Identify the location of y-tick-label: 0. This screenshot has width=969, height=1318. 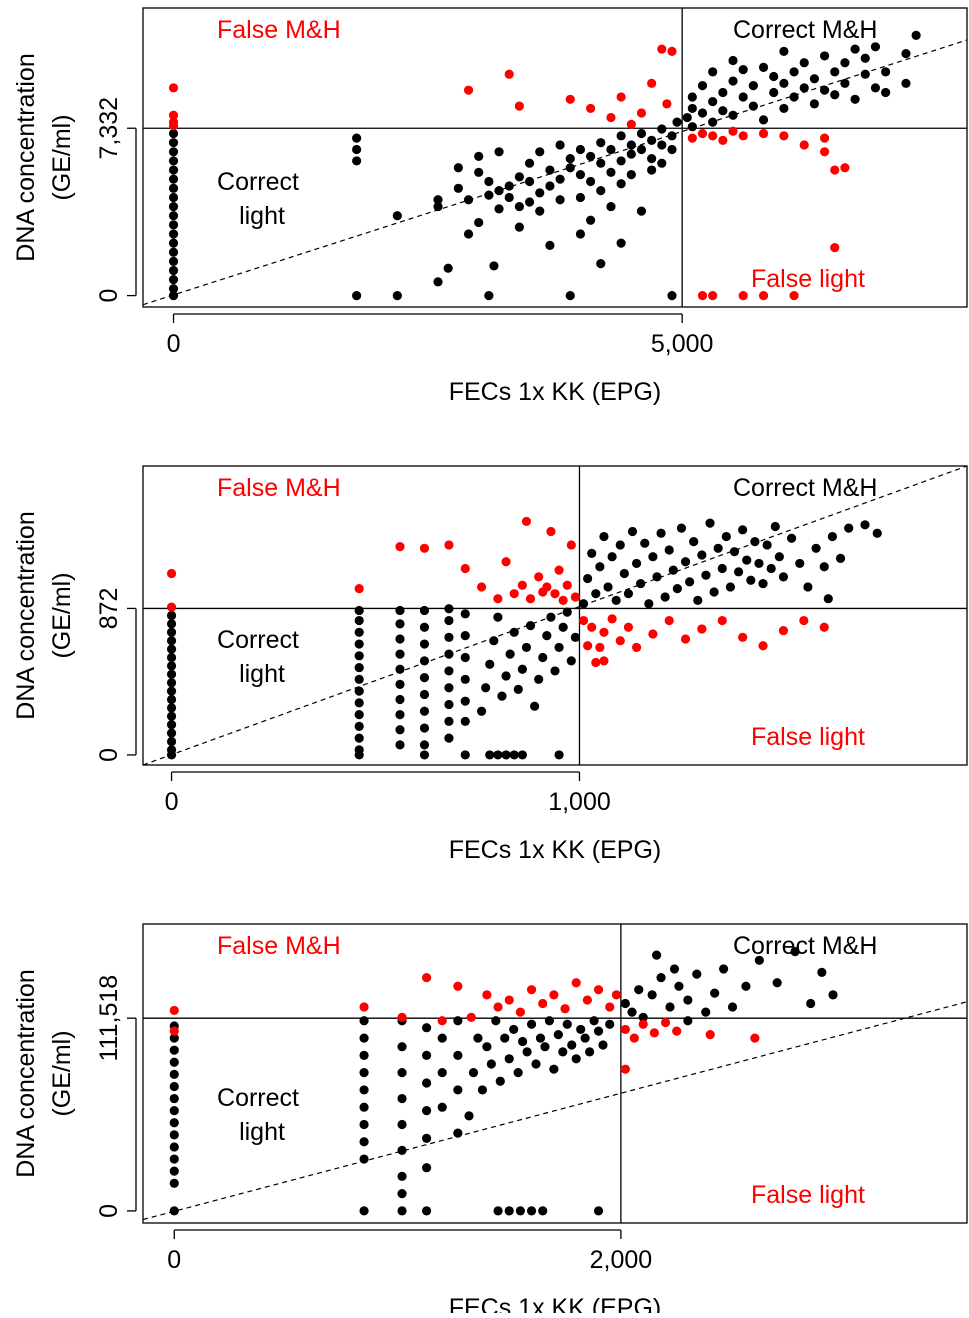
(109, 1211).